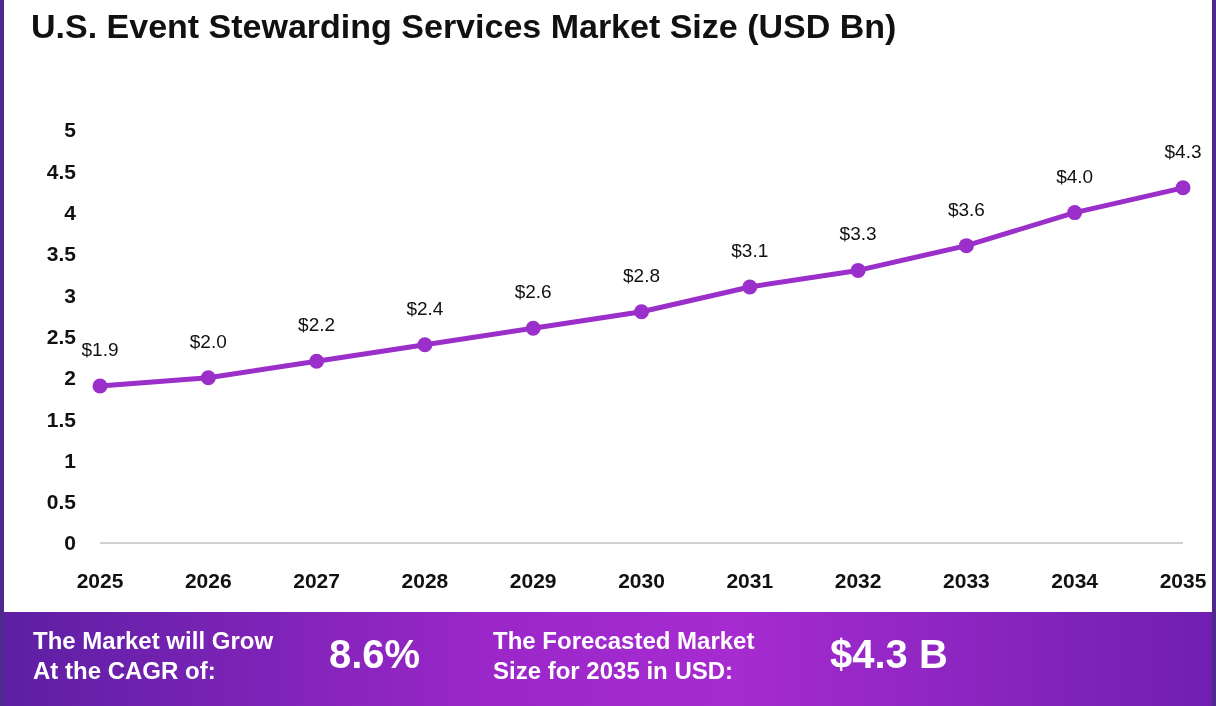 This screenshot has height=706, width=1216. Describe the element at coordinates (70, 130) in the screenshot. I see `y-tick-label: 5` at that location.